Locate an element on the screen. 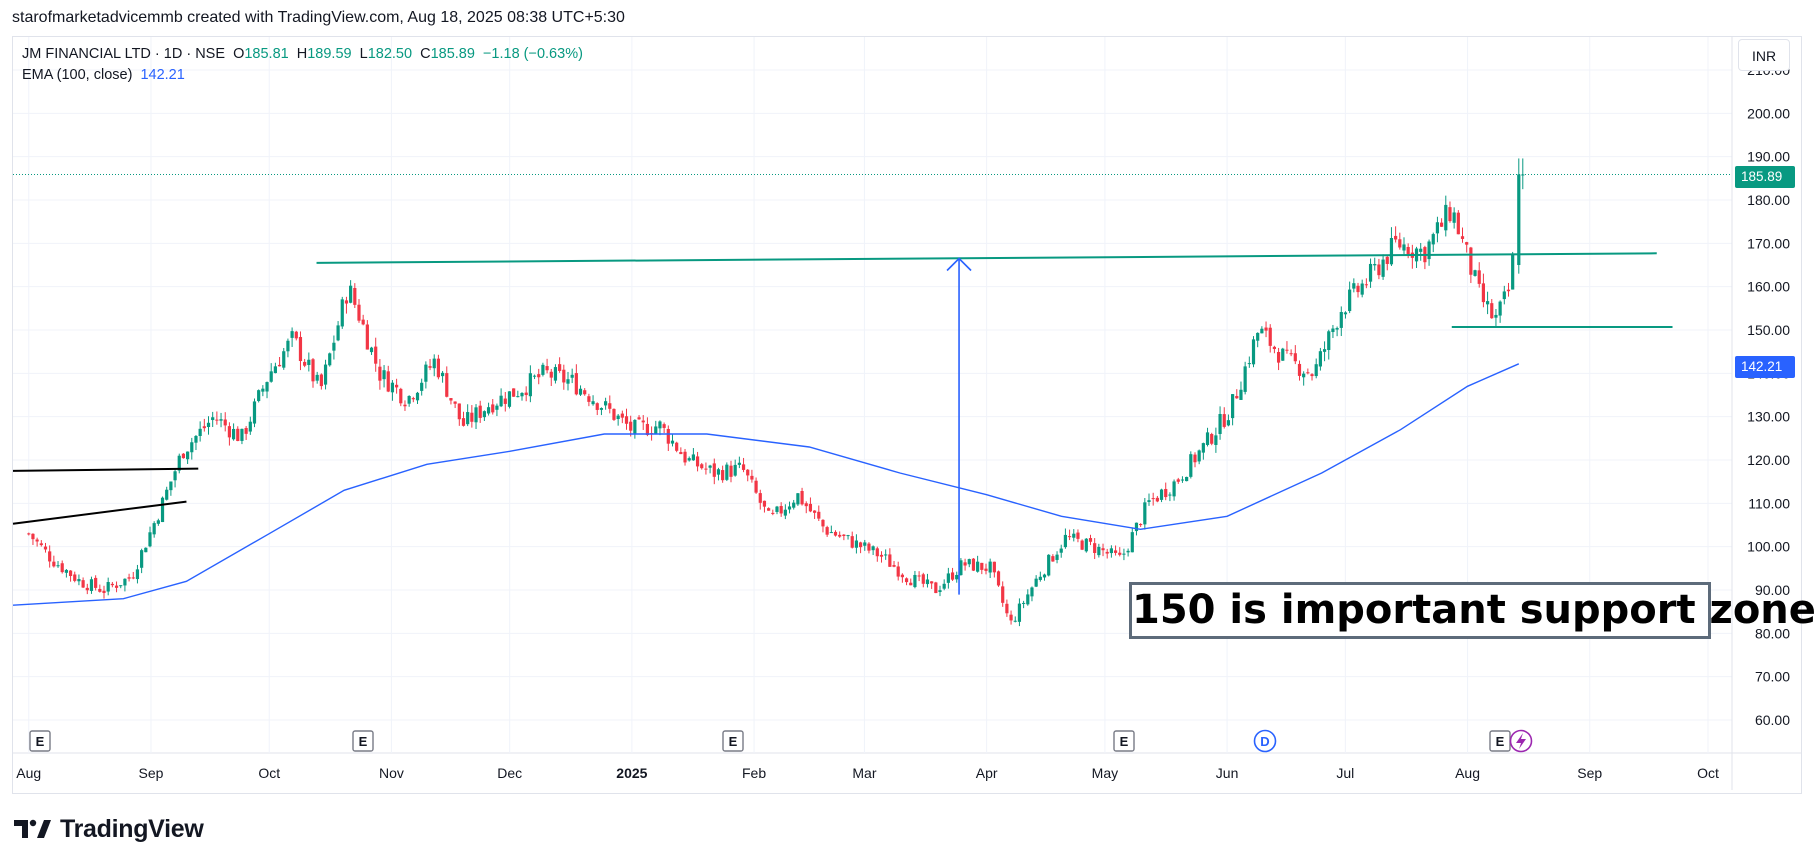  open-label: O is located at coordinates (239, 54).